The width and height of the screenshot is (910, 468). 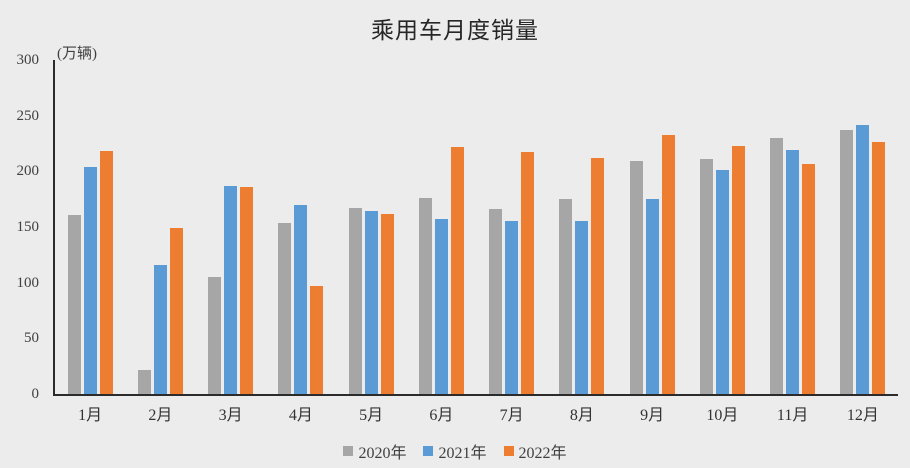 I want to click on bar-group-1月, so click(x=90, y=227).